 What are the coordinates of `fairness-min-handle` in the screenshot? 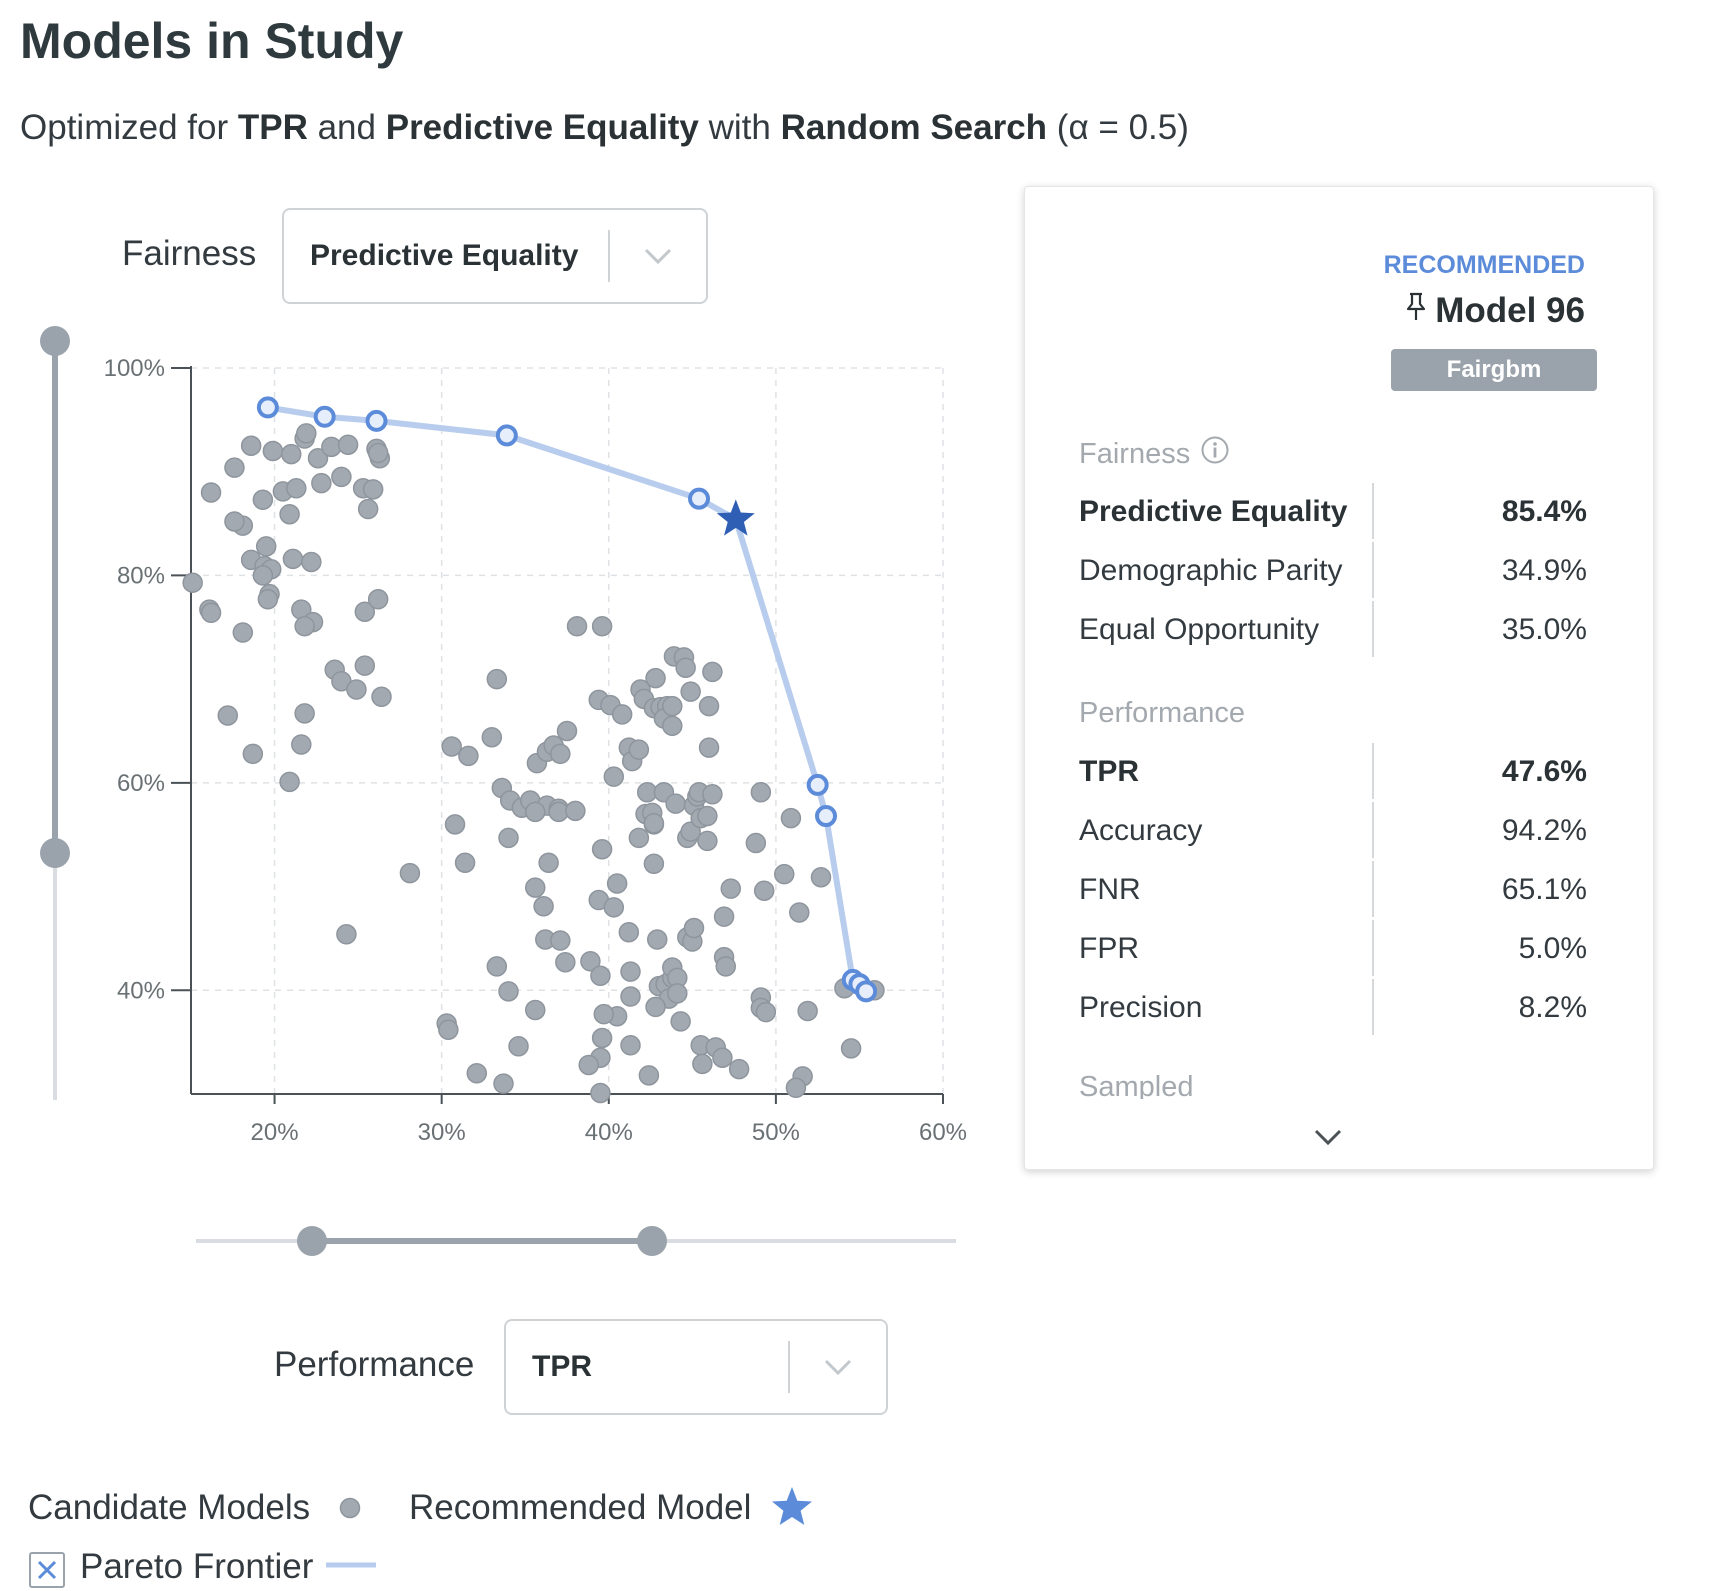 It's located at (55, 853).